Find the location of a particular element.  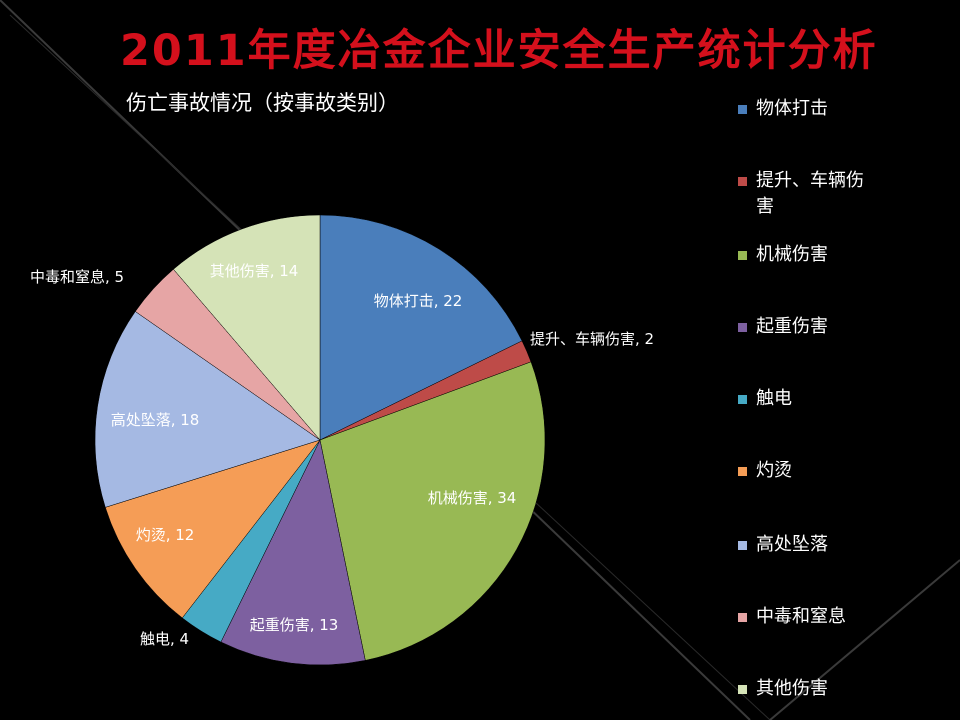

legend-item-9: 其他伤害 is located at coordinates (807, 689).